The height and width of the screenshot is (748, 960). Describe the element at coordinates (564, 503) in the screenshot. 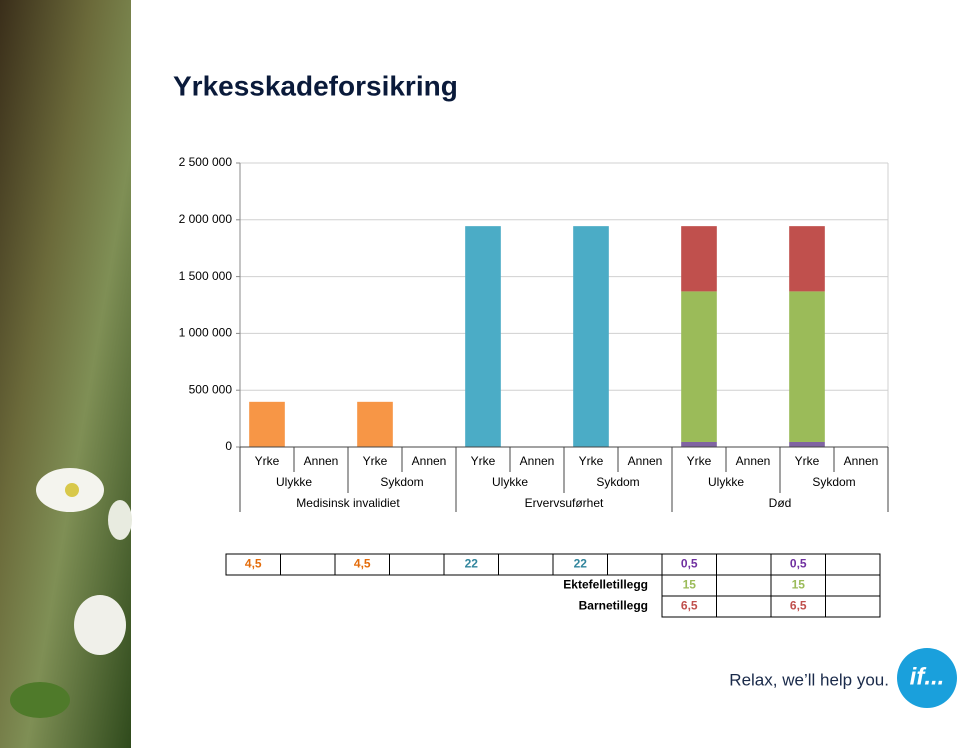

I see `x-supergroup-label: Ervervsuførhet` at that location.